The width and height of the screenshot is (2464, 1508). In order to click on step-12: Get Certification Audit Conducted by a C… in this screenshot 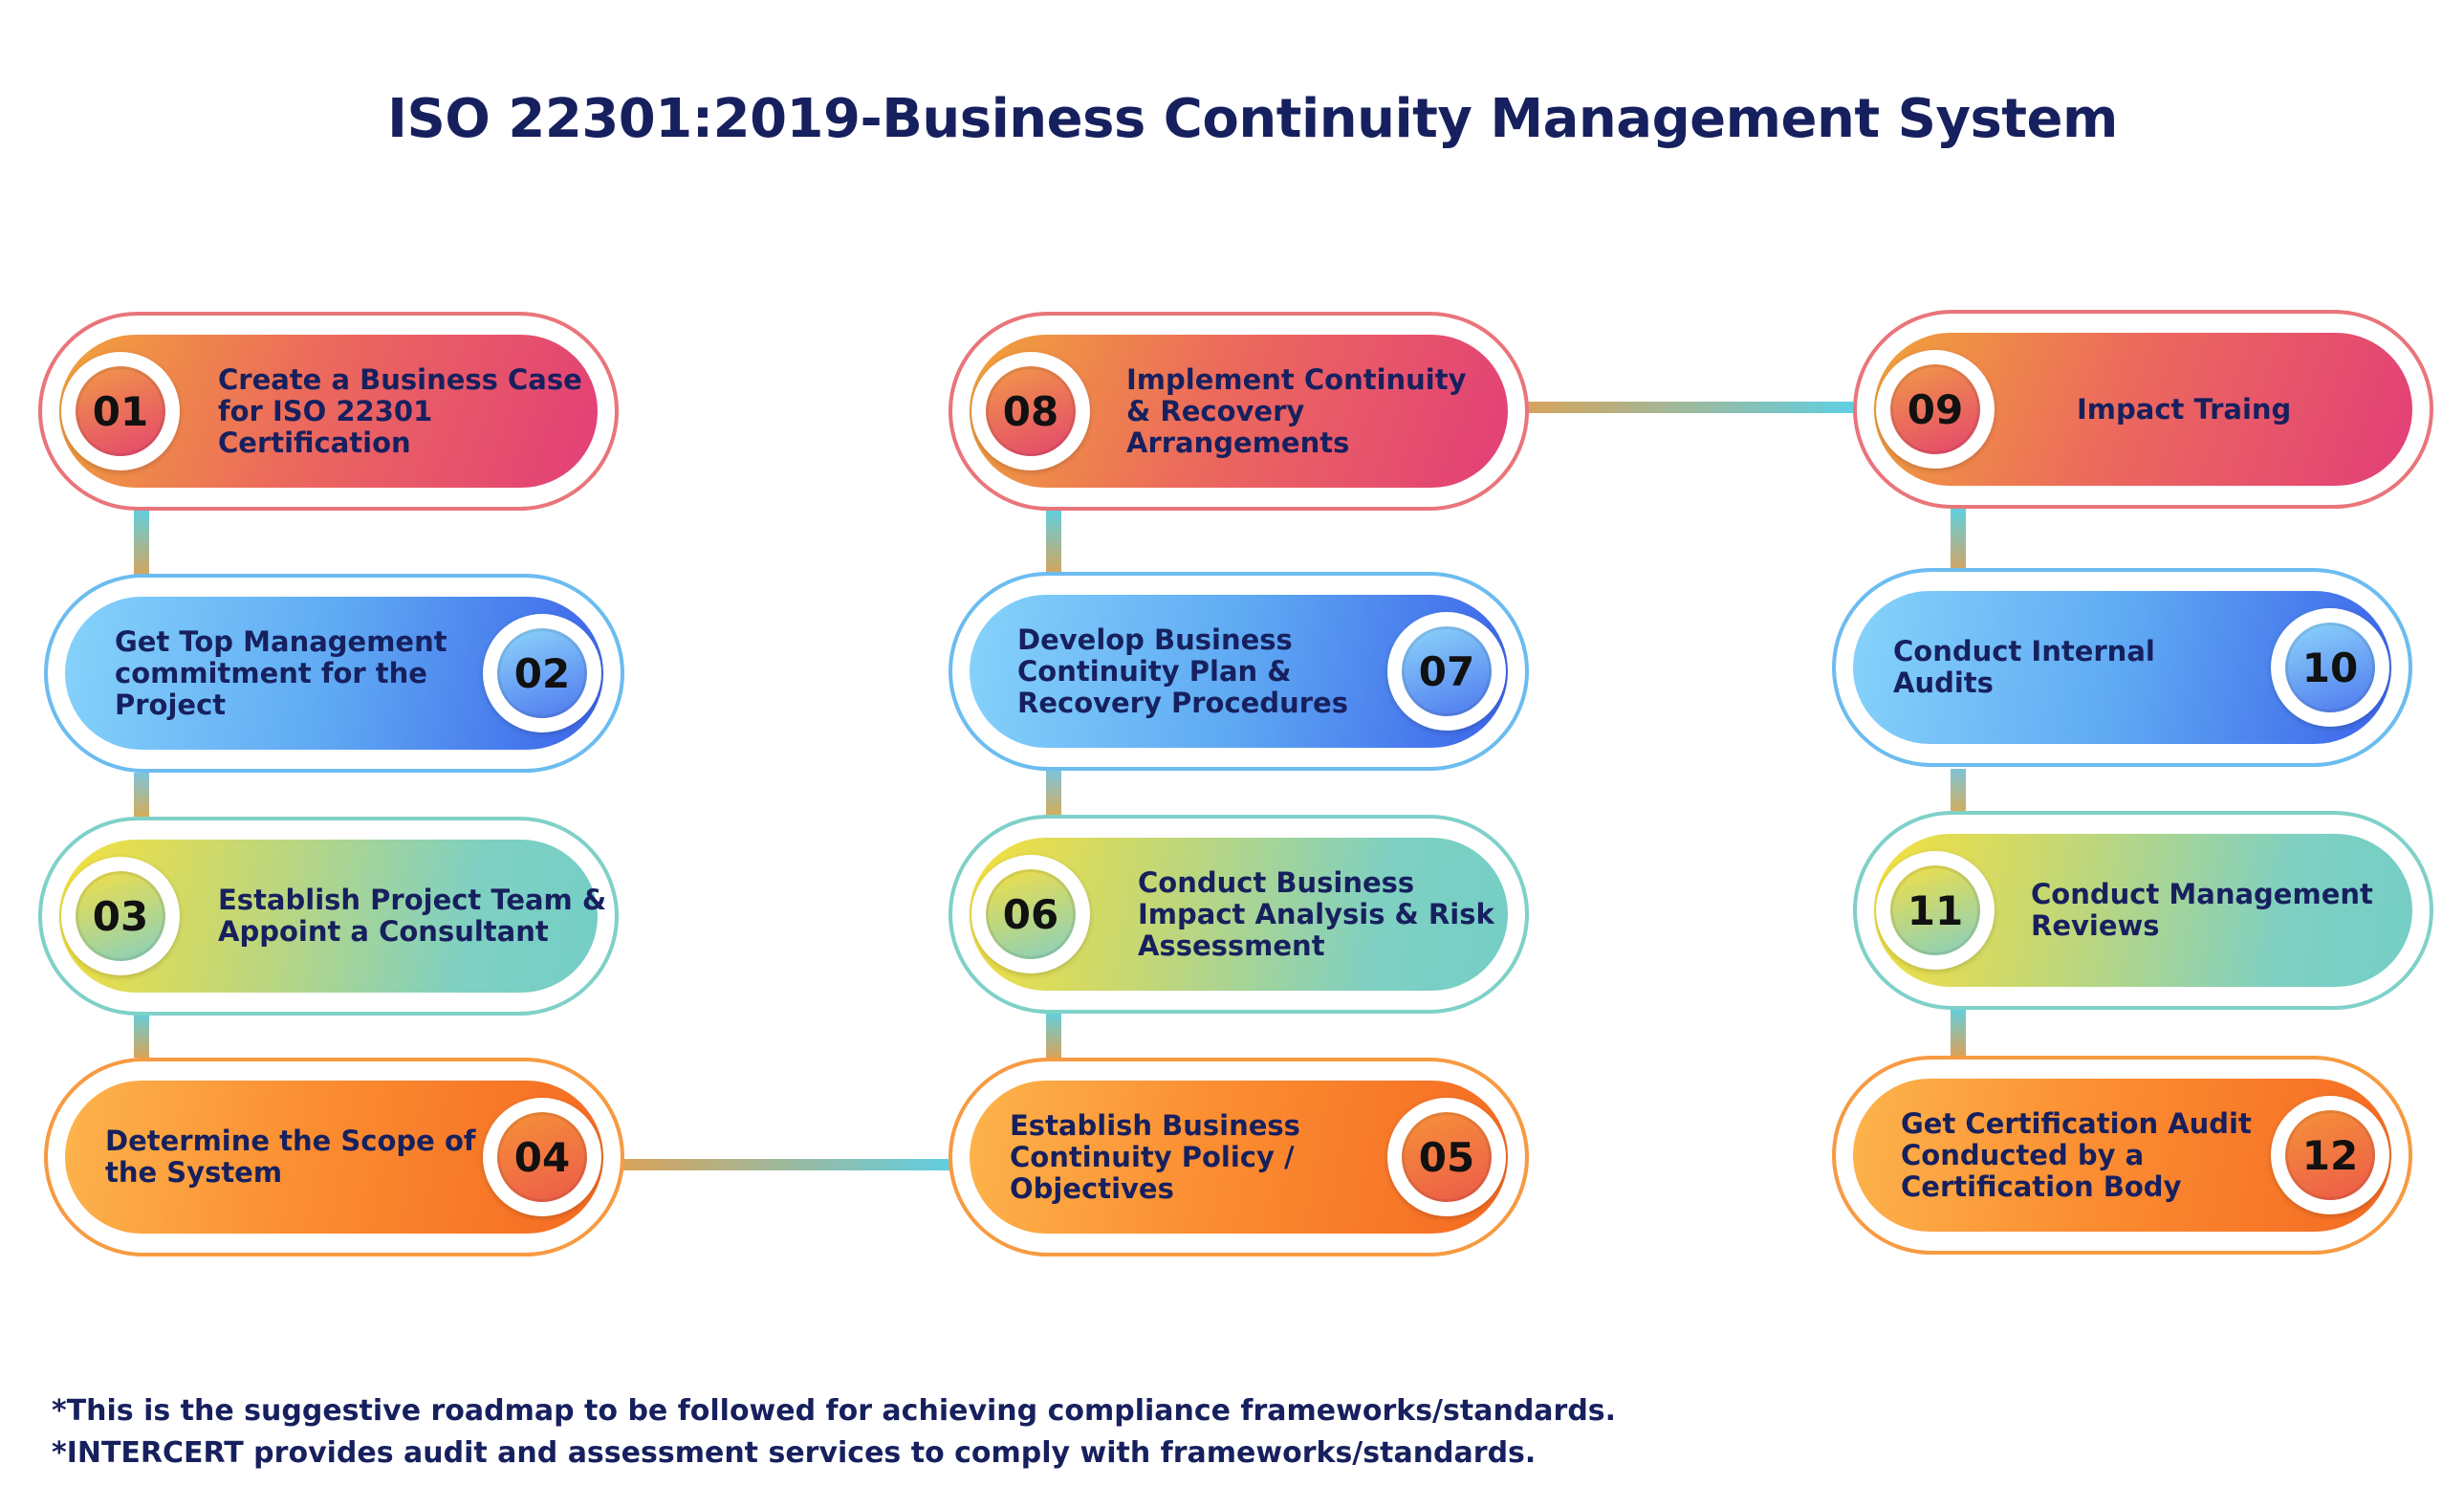, I will do `click(2122, 1155)`.